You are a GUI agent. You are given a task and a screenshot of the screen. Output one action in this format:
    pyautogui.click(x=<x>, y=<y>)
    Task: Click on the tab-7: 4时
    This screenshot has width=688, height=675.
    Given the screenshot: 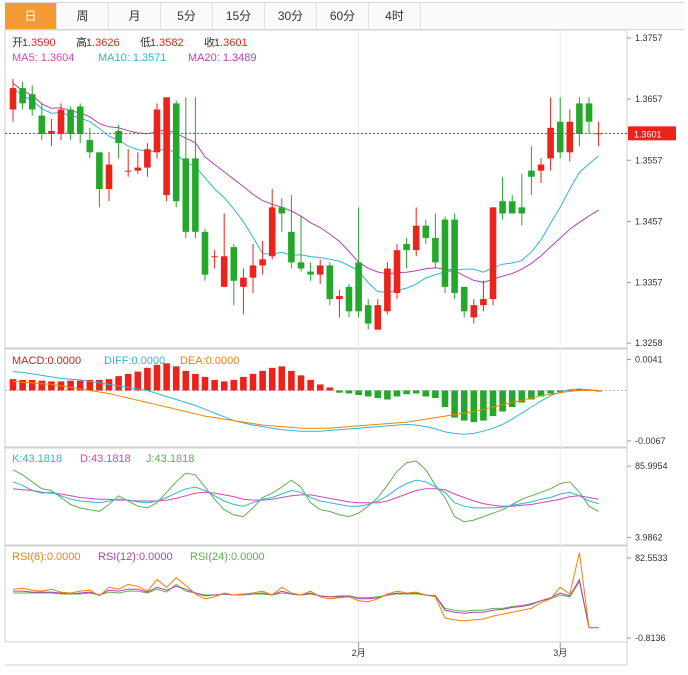 What is the action you would take?
    pyautogui.click(x=395, y=16)
    